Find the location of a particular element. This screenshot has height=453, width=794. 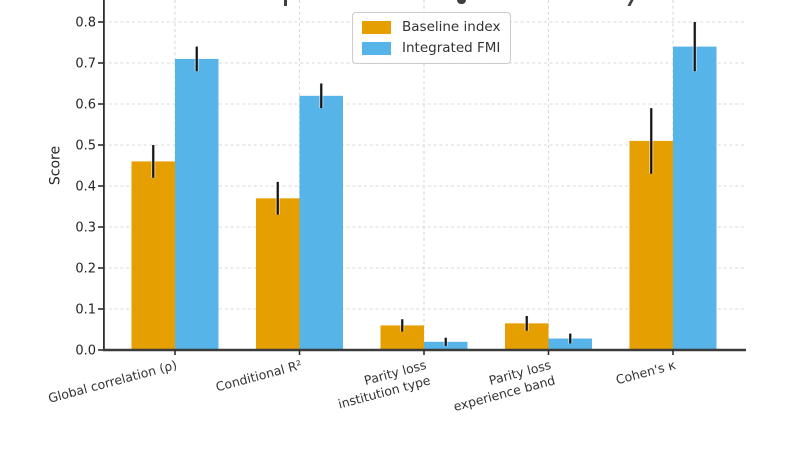

legend-swatch-baseline-index is located at coordinates (376, 27).